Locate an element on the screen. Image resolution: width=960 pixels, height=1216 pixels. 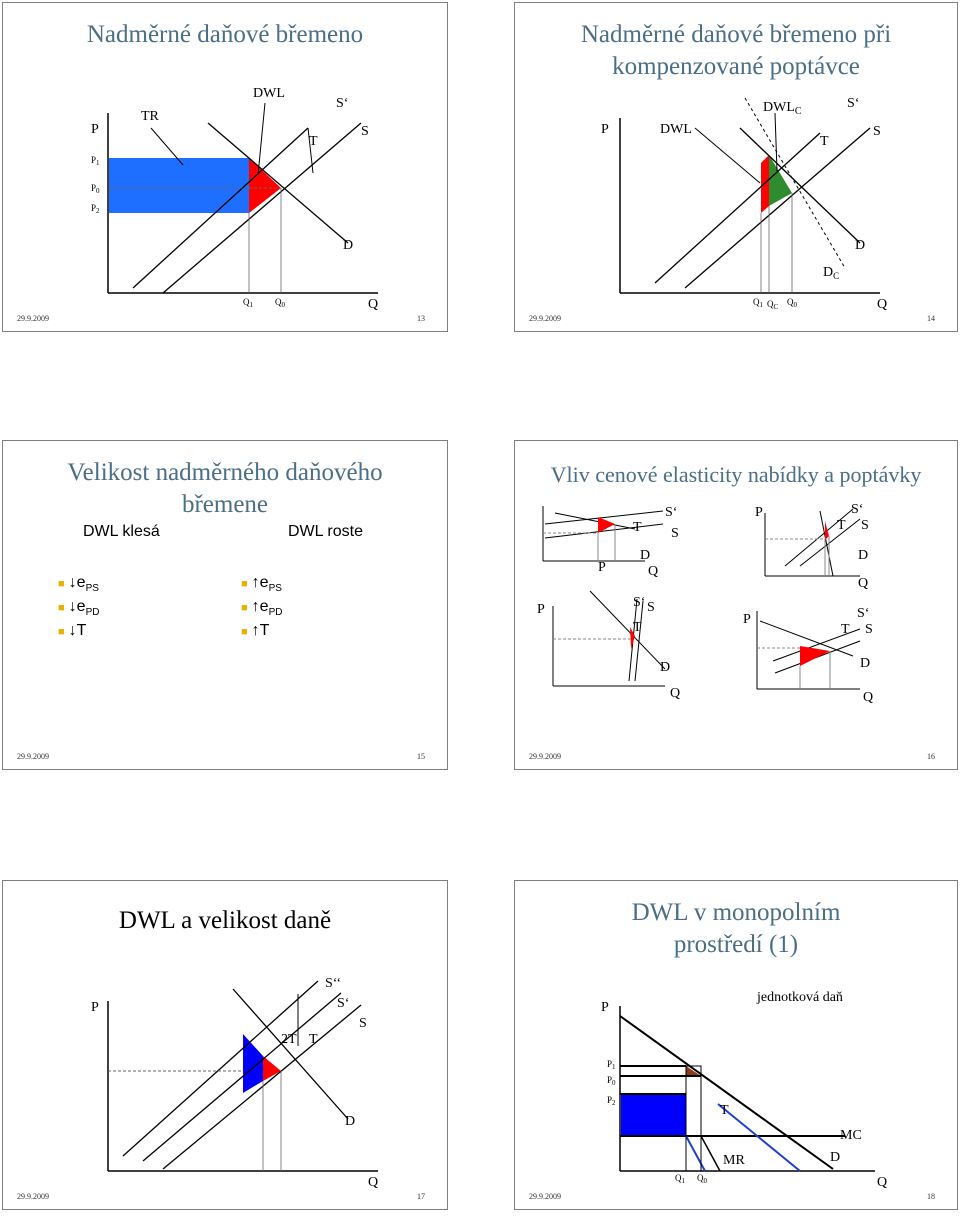
dwl-triangle is located at coordinates (265, 185).